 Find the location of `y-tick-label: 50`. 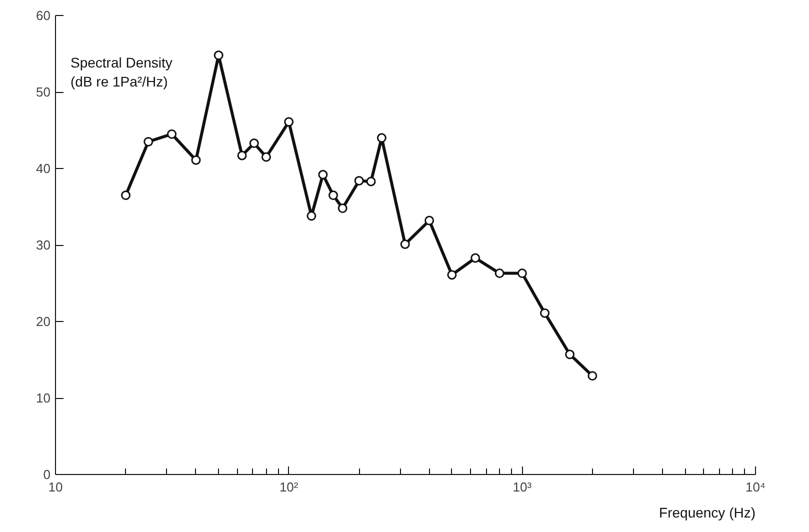

y-tick-label: 50 is located at coordinates (43, 92).